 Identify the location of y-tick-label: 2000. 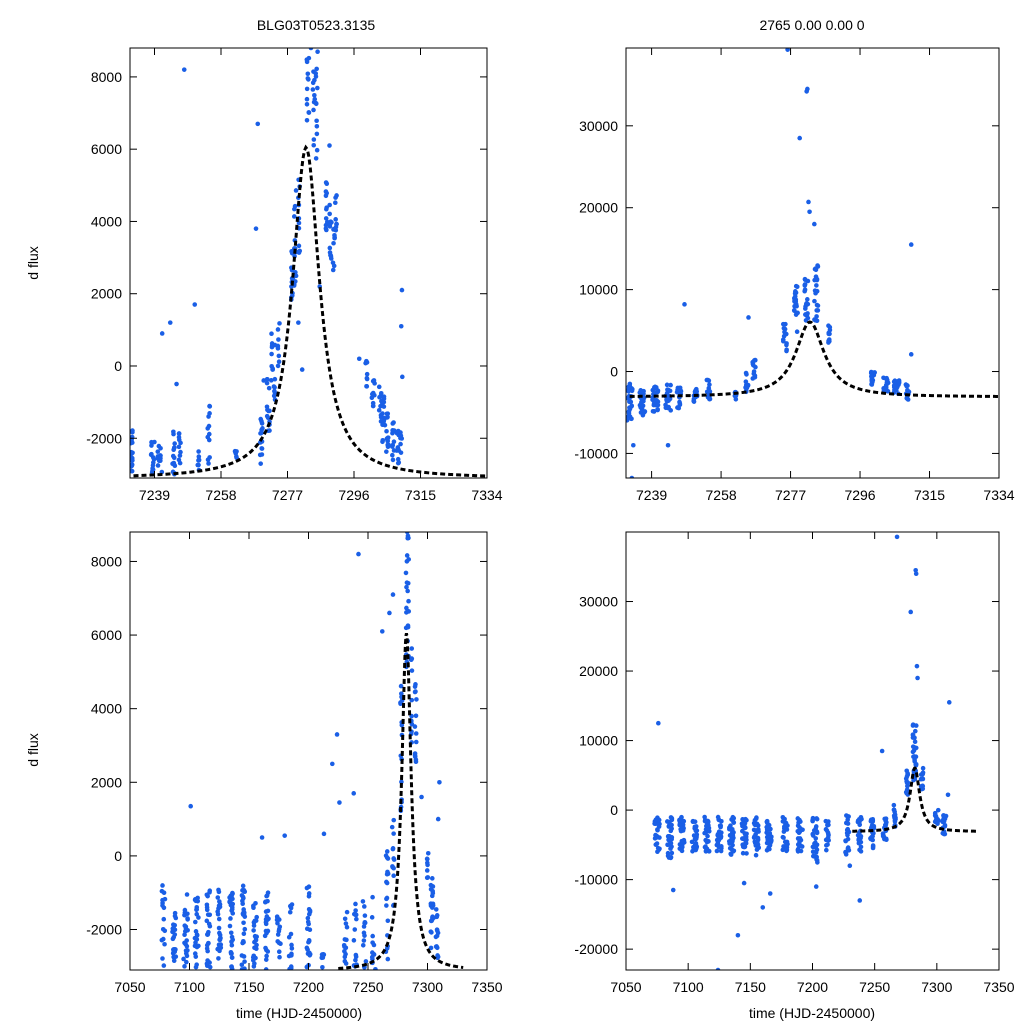
(106, 294).